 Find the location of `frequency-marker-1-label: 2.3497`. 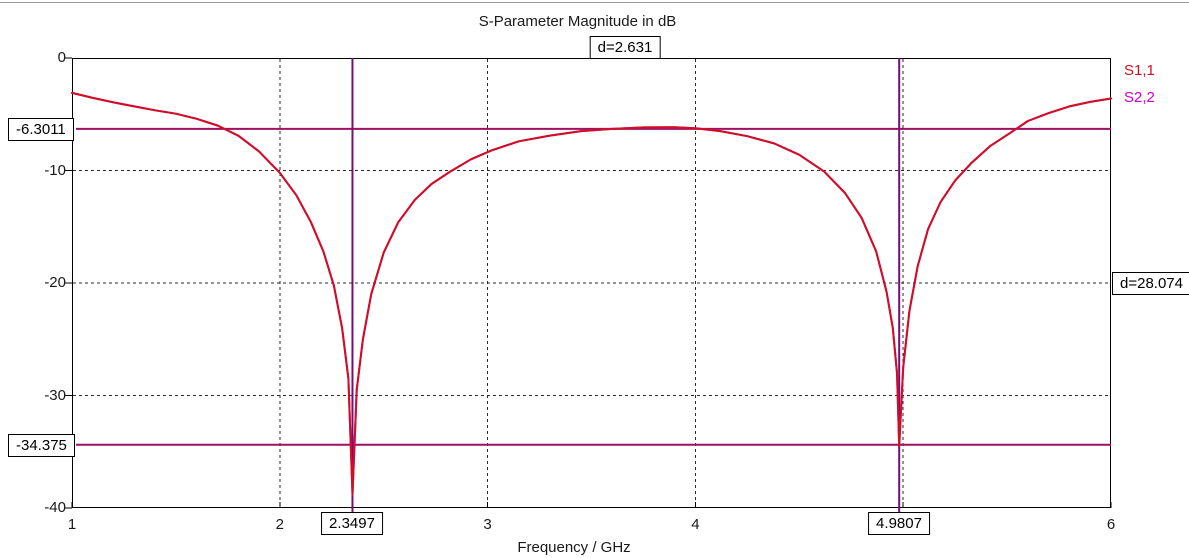

frequency-marker-1-label: 2.3497 is located at coordinates (352, 523).